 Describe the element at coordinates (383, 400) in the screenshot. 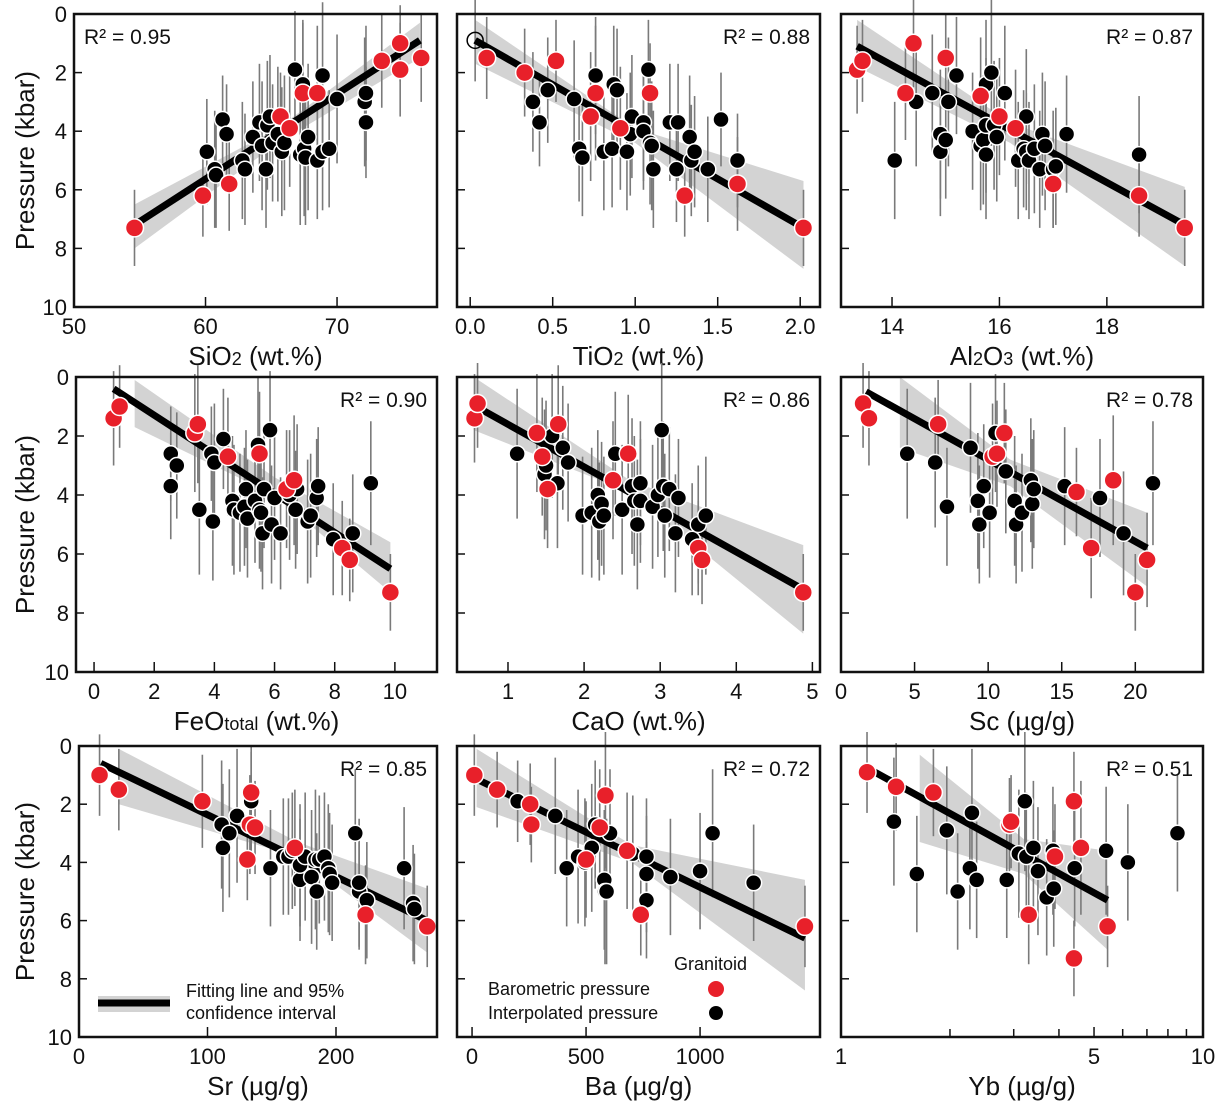

I see `r-squared-label: R² = 0.90` at that location.